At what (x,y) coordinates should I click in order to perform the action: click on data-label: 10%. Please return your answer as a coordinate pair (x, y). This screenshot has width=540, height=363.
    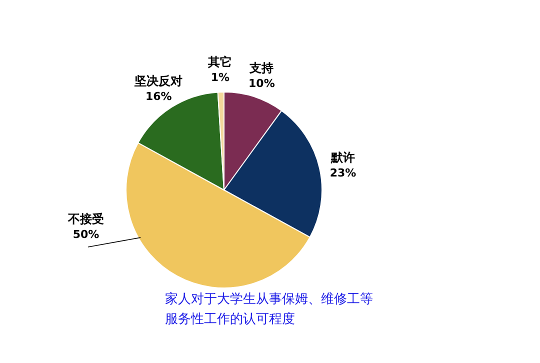
    Looking at the image, I should click on (261, 83).